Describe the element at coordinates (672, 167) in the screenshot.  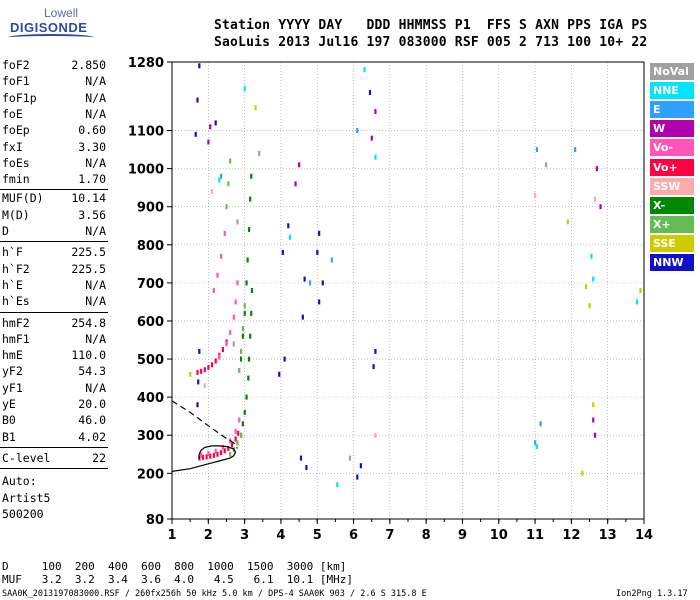
I see `legend-item-vo-: Vo+` at that location.